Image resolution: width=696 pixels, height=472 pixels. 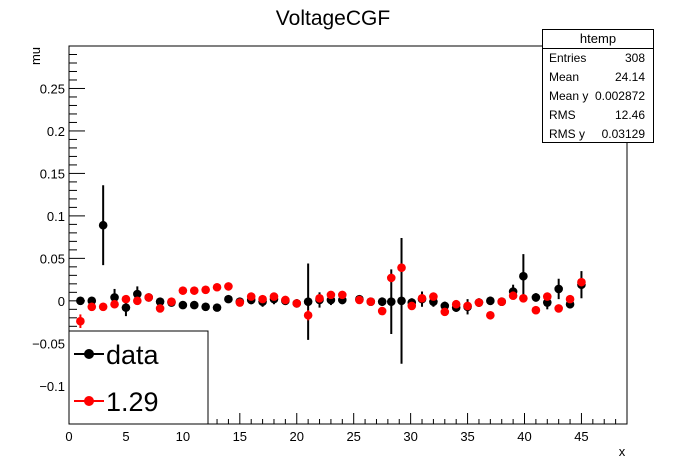 I want to click on y-axis-label: mu, so click(x=35, y=56).